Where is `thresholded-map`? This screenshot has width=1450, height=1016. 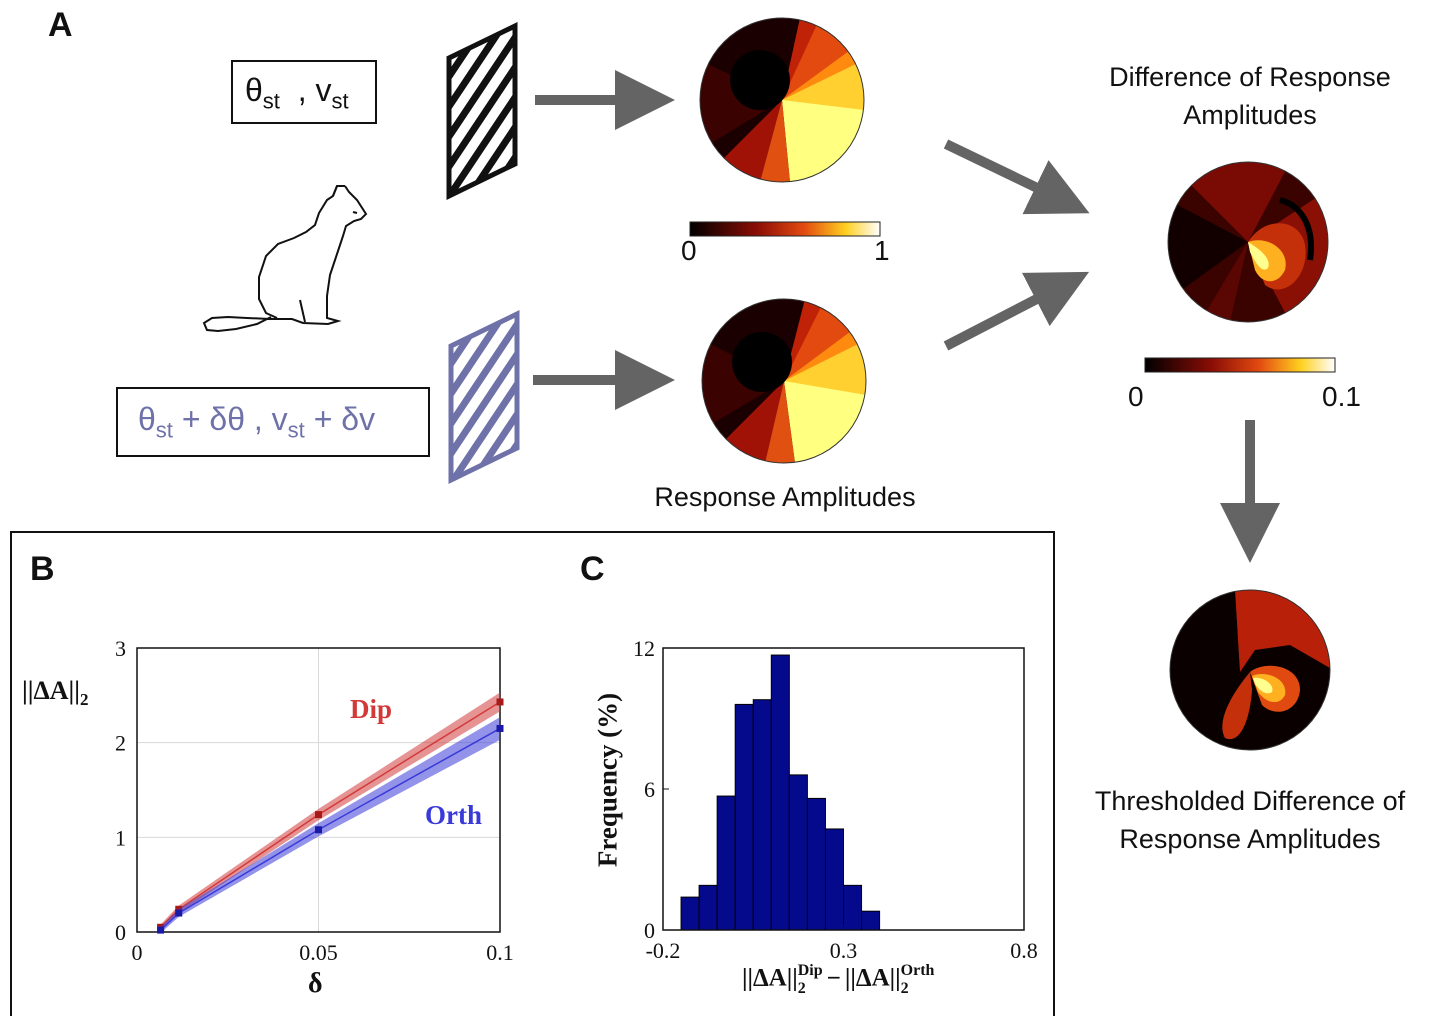
thresholded-map is located at coordinates (1250, 670).